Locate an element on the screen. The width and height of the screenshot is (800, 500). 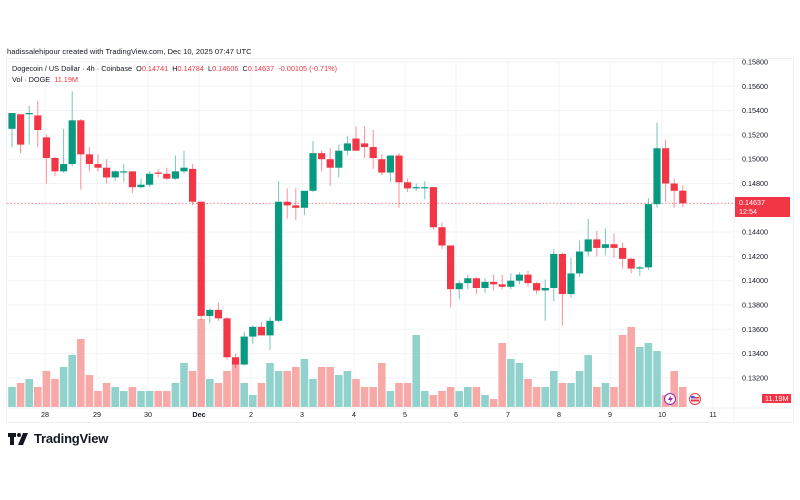
y-axis-tick: 0.14800 is located at coordinates (755, 183).